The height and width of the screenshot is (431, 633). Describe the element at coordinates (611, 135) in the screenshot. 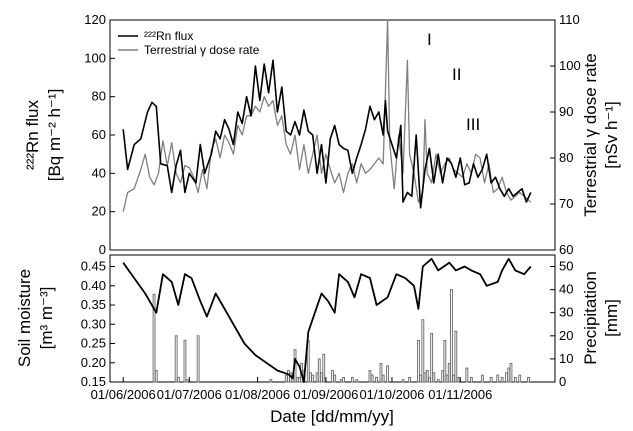

I see `top-right-ylabel-line2: [nSv h⁻¹]` at that location.